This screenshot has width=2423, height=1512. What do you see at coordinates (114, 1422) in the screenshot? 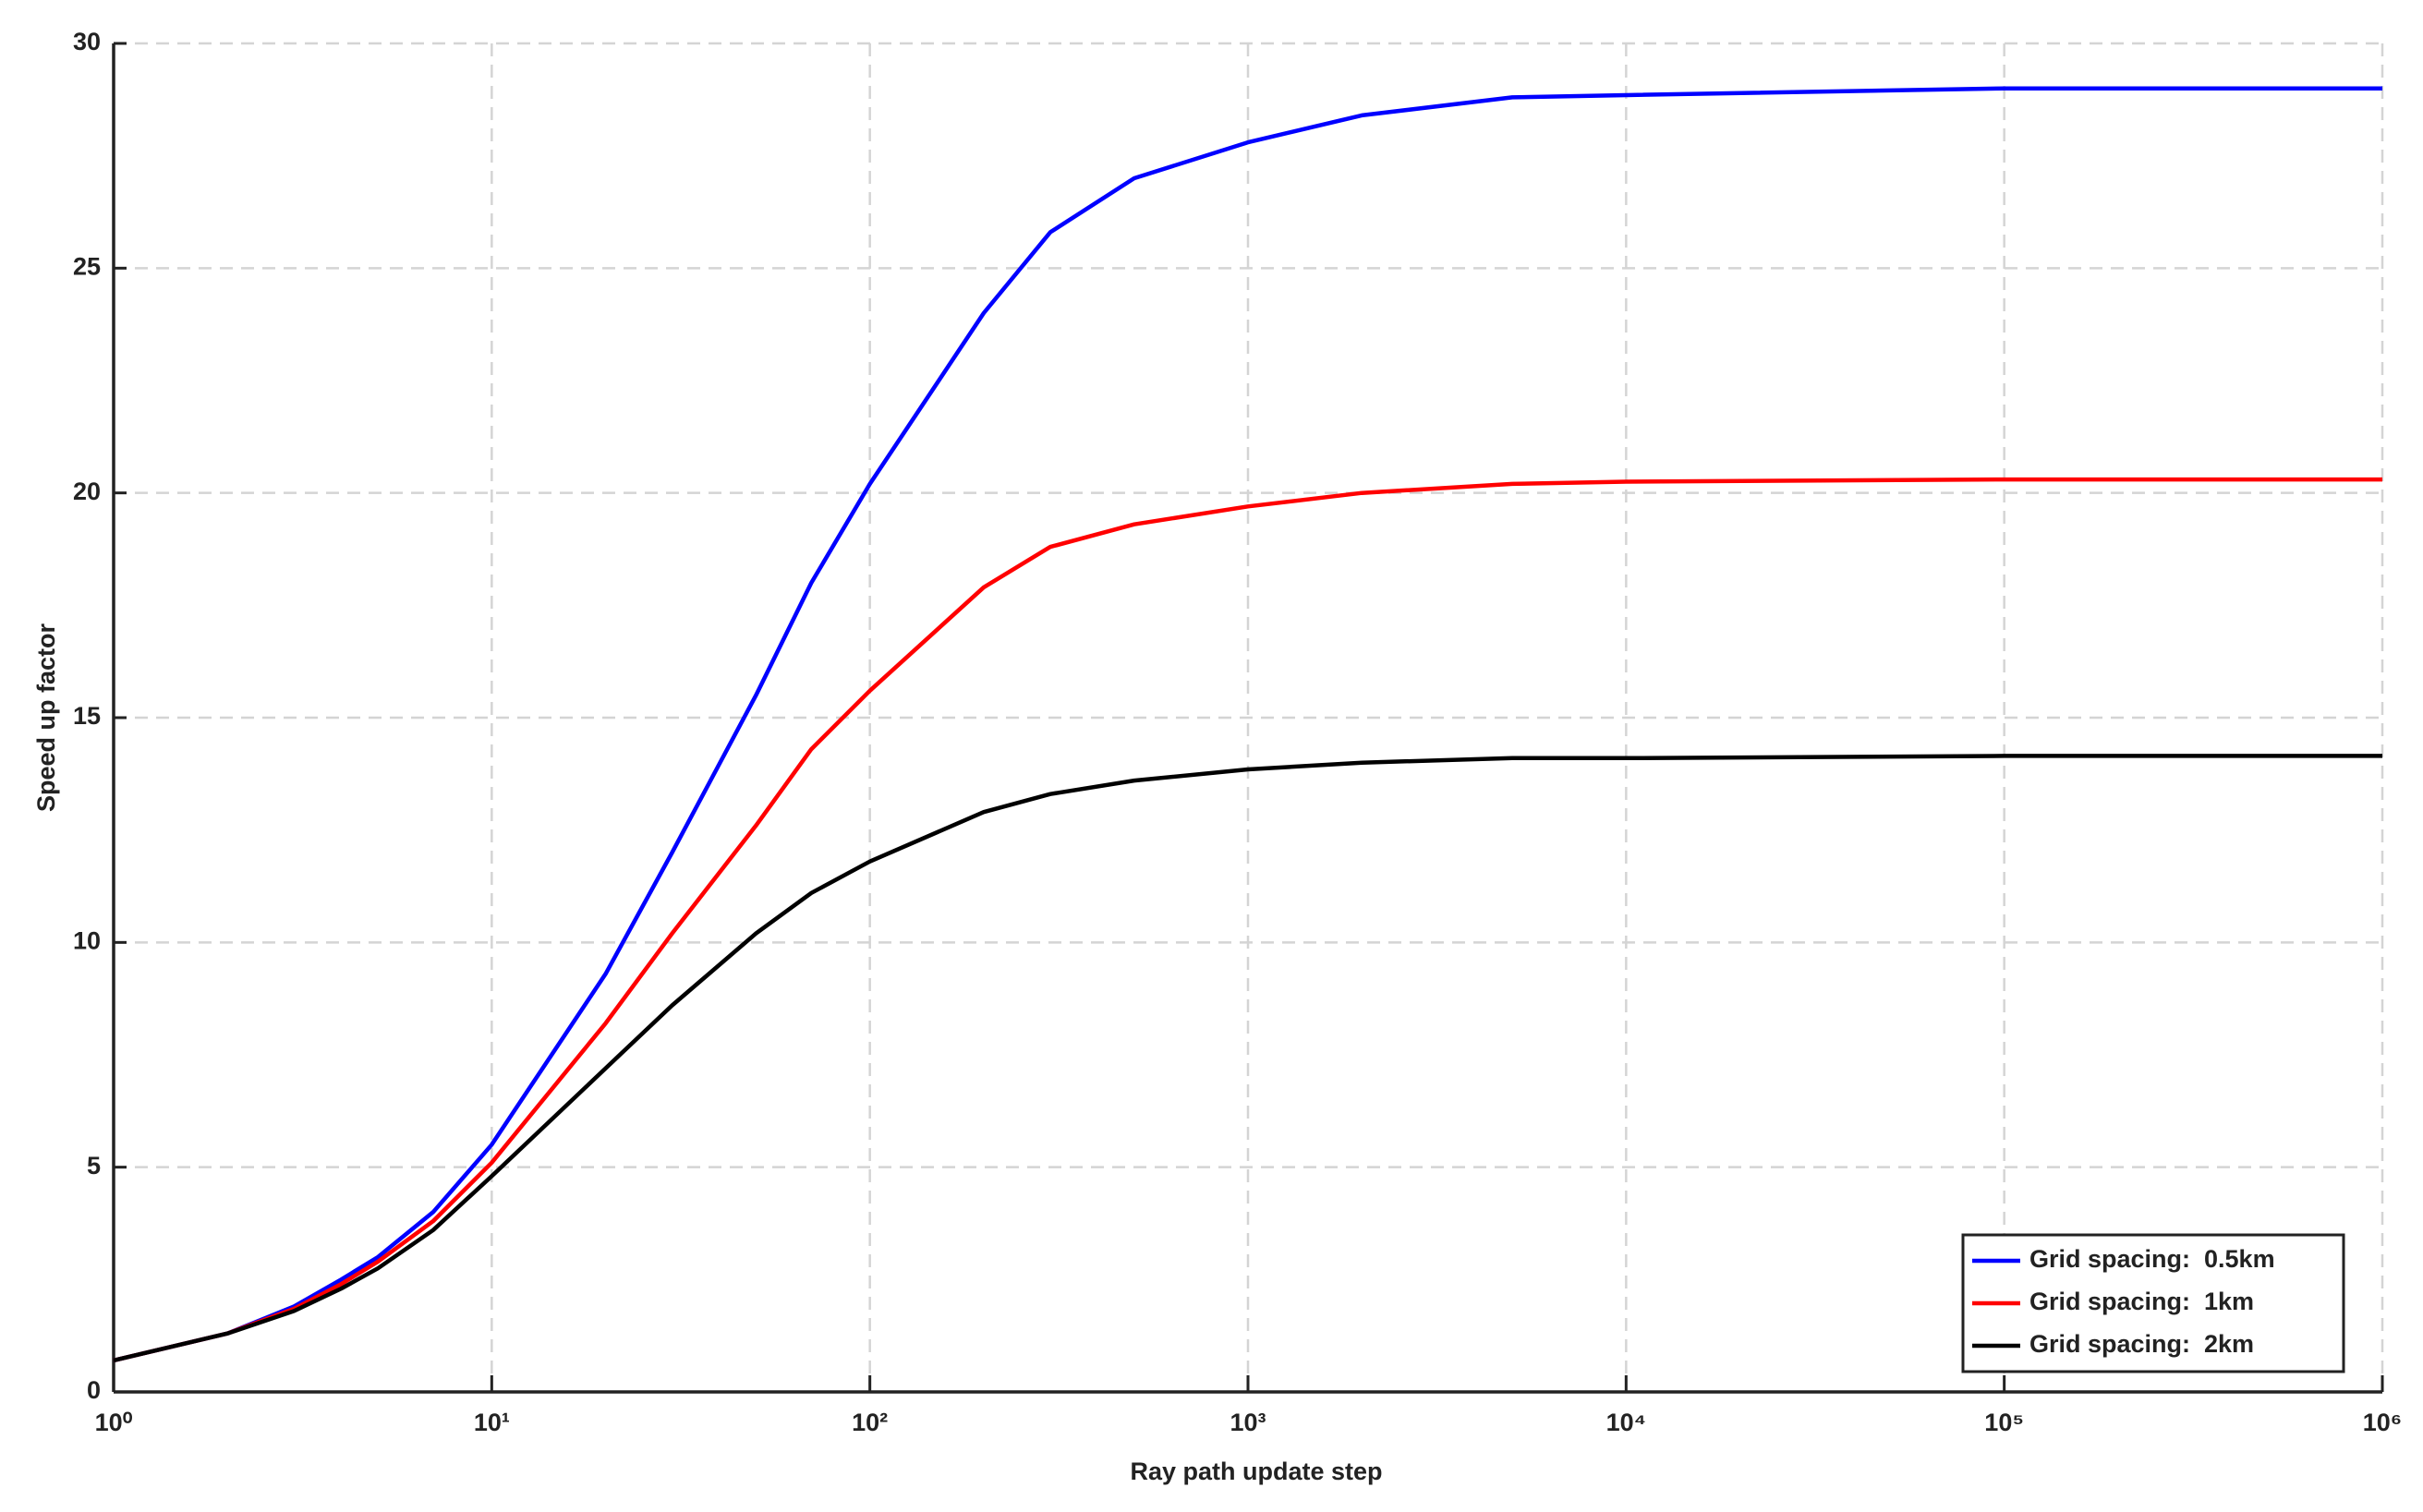
I see `x-tick-label: 10⁰` at bounding box center [114, 1422].